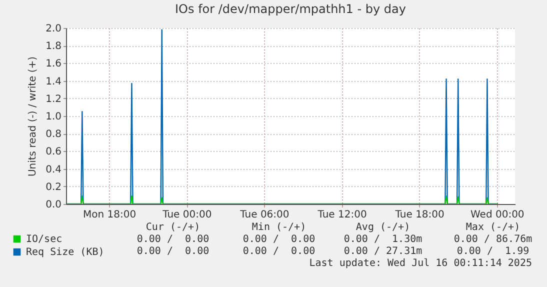 Image resolution: width=547 pixels, height=287 pixels. Describe the element at coordinates (493, 228) in the screenshot. I see `text: Max (-/+)` at that location.